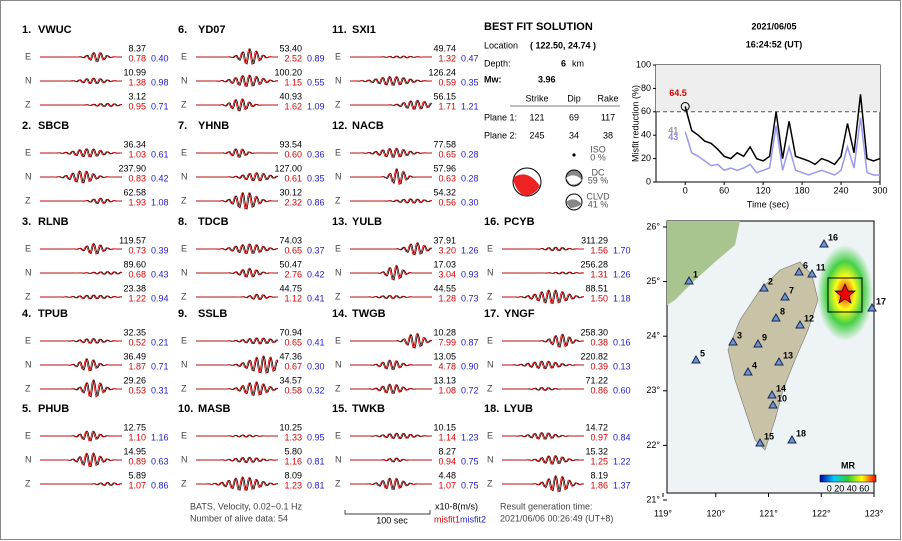 The height and width of the screenshot is (541, 902). Describe the element at coordinates (594, 356) in the screenshot. I see `amplitude: 220.82` at that location.